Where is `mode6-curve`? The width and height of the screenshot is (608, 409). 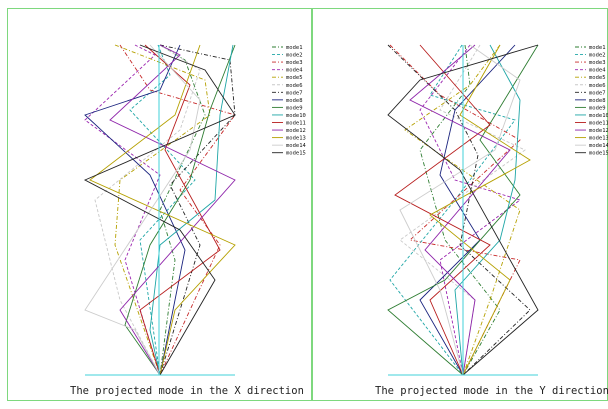 mode6-curve is located at coordinates (147, 210).